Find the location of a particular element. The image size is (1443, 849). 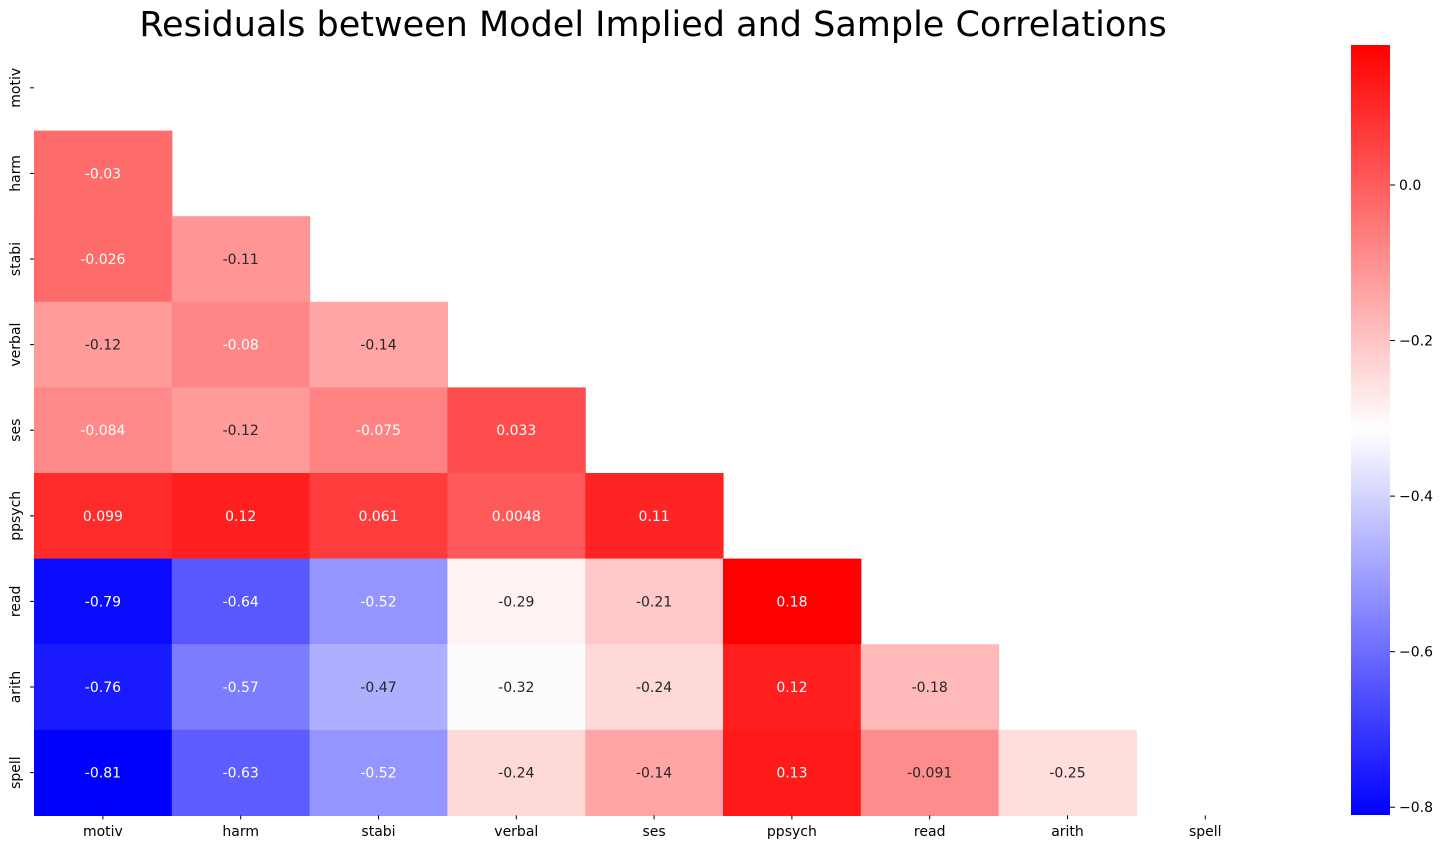

x-tick-label-ses: ses is located at coordinates (653, 832).